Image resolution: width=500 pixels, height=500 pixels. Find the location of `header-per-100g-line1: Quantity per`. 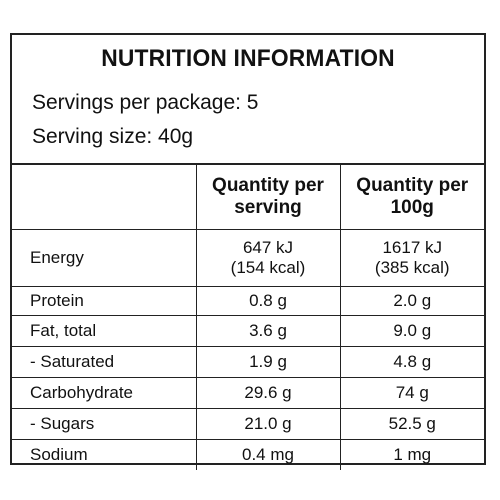

header-per-100g-line1: Quantity per is located at coordinates (412, 185).